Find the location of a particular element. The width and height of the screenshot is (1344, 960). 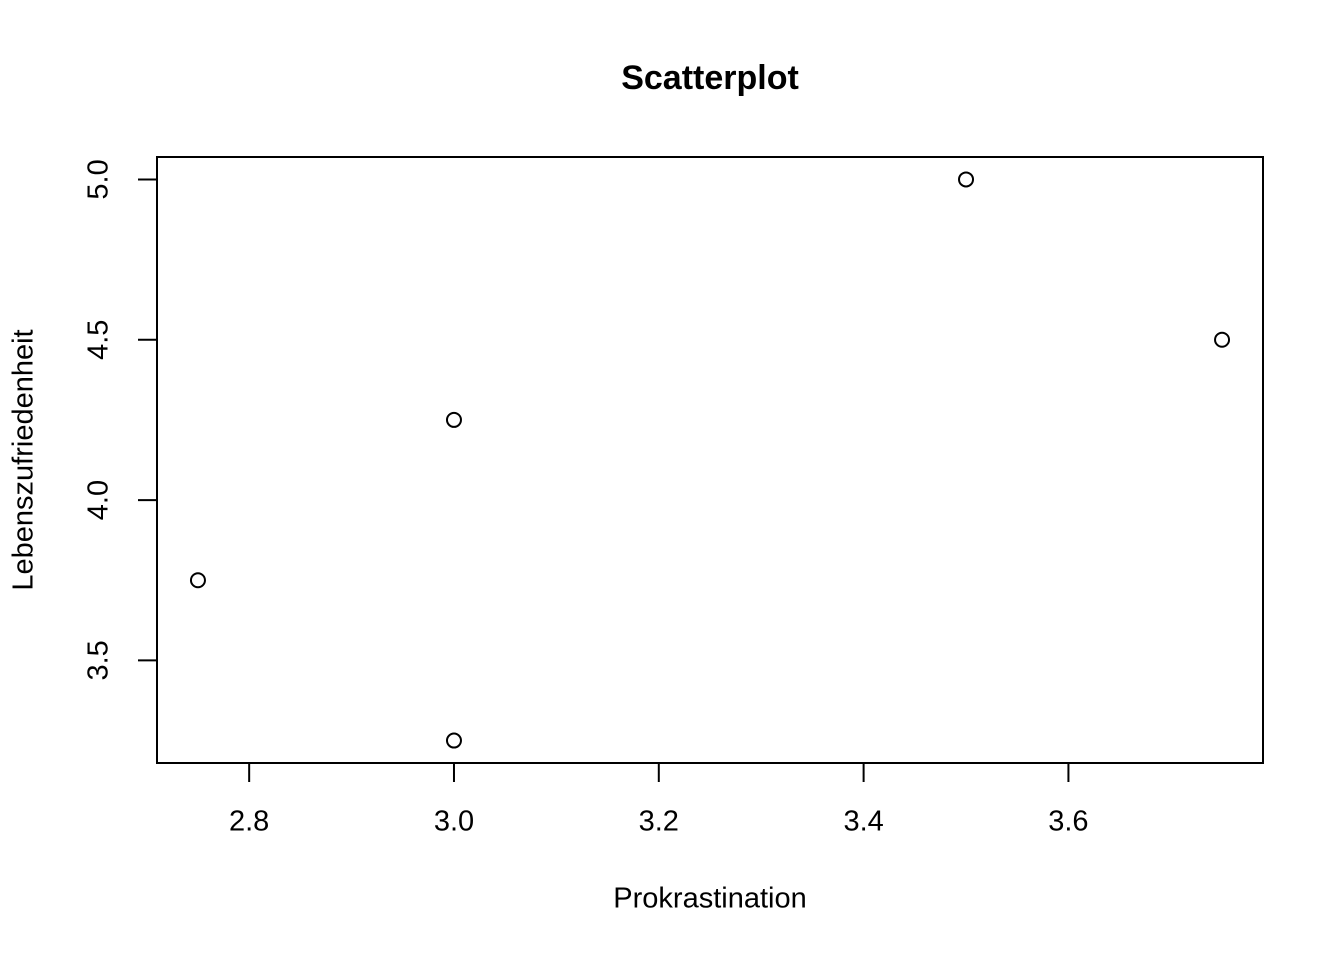

chart-title: Scatterplot is located at coordinates (710, 78).